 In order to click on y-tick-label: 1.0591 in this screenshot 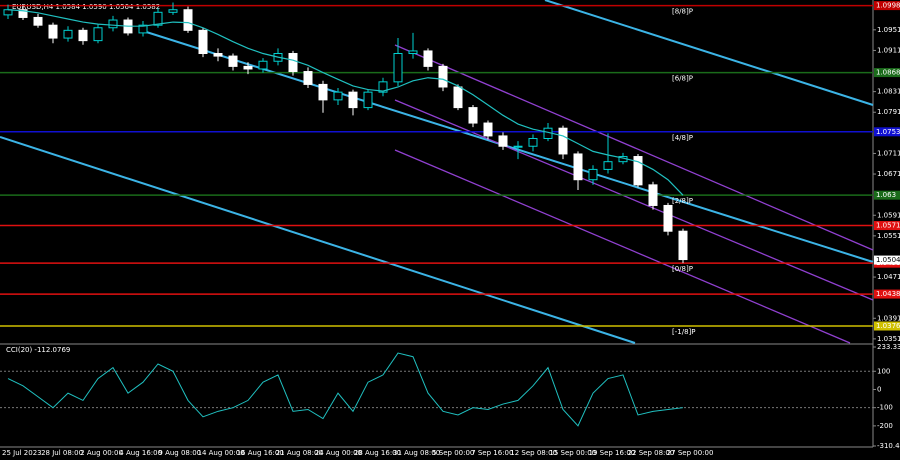, I will do `click(888, 215)`.